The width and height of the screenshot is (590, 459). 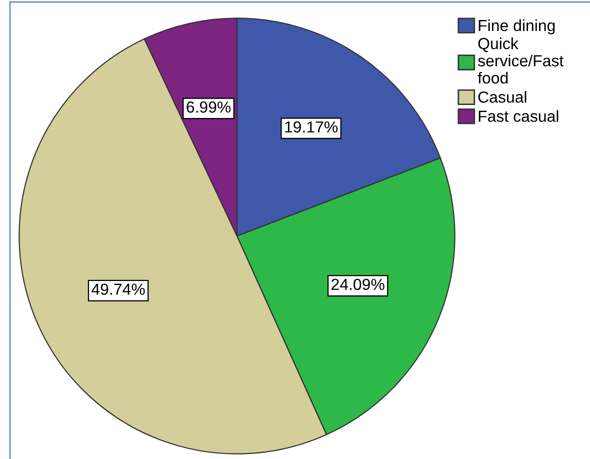 I want to click on data-label: 24.09%, so click(x=358, y=284).